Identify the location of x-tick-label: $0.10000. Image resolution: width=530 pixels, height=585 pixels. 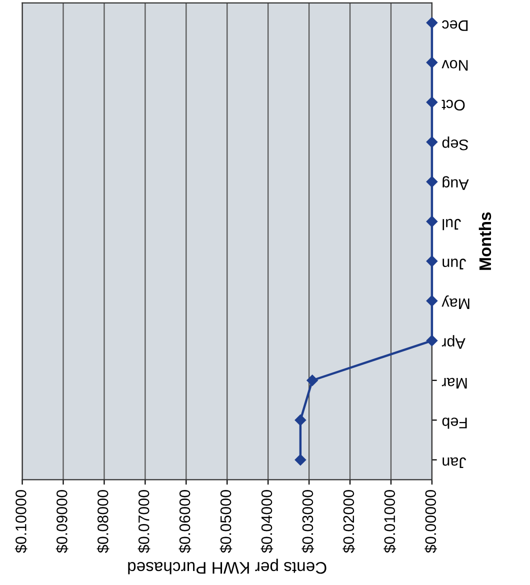
(21, 521).